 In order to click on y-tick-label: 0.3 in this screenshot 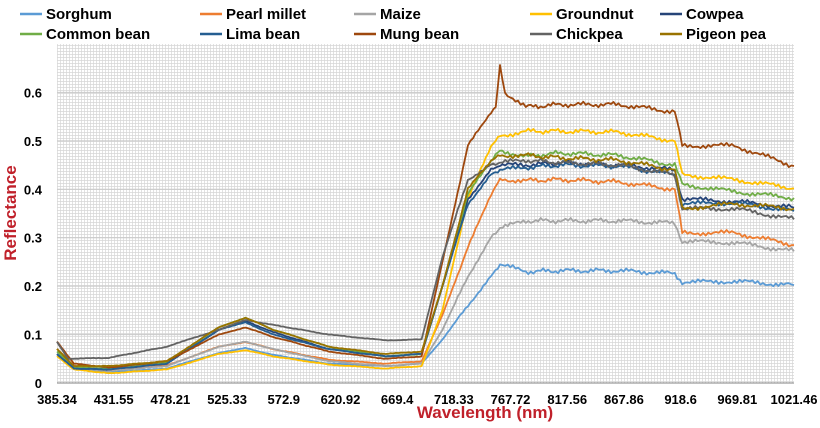, I will do `click(33, 238)`.